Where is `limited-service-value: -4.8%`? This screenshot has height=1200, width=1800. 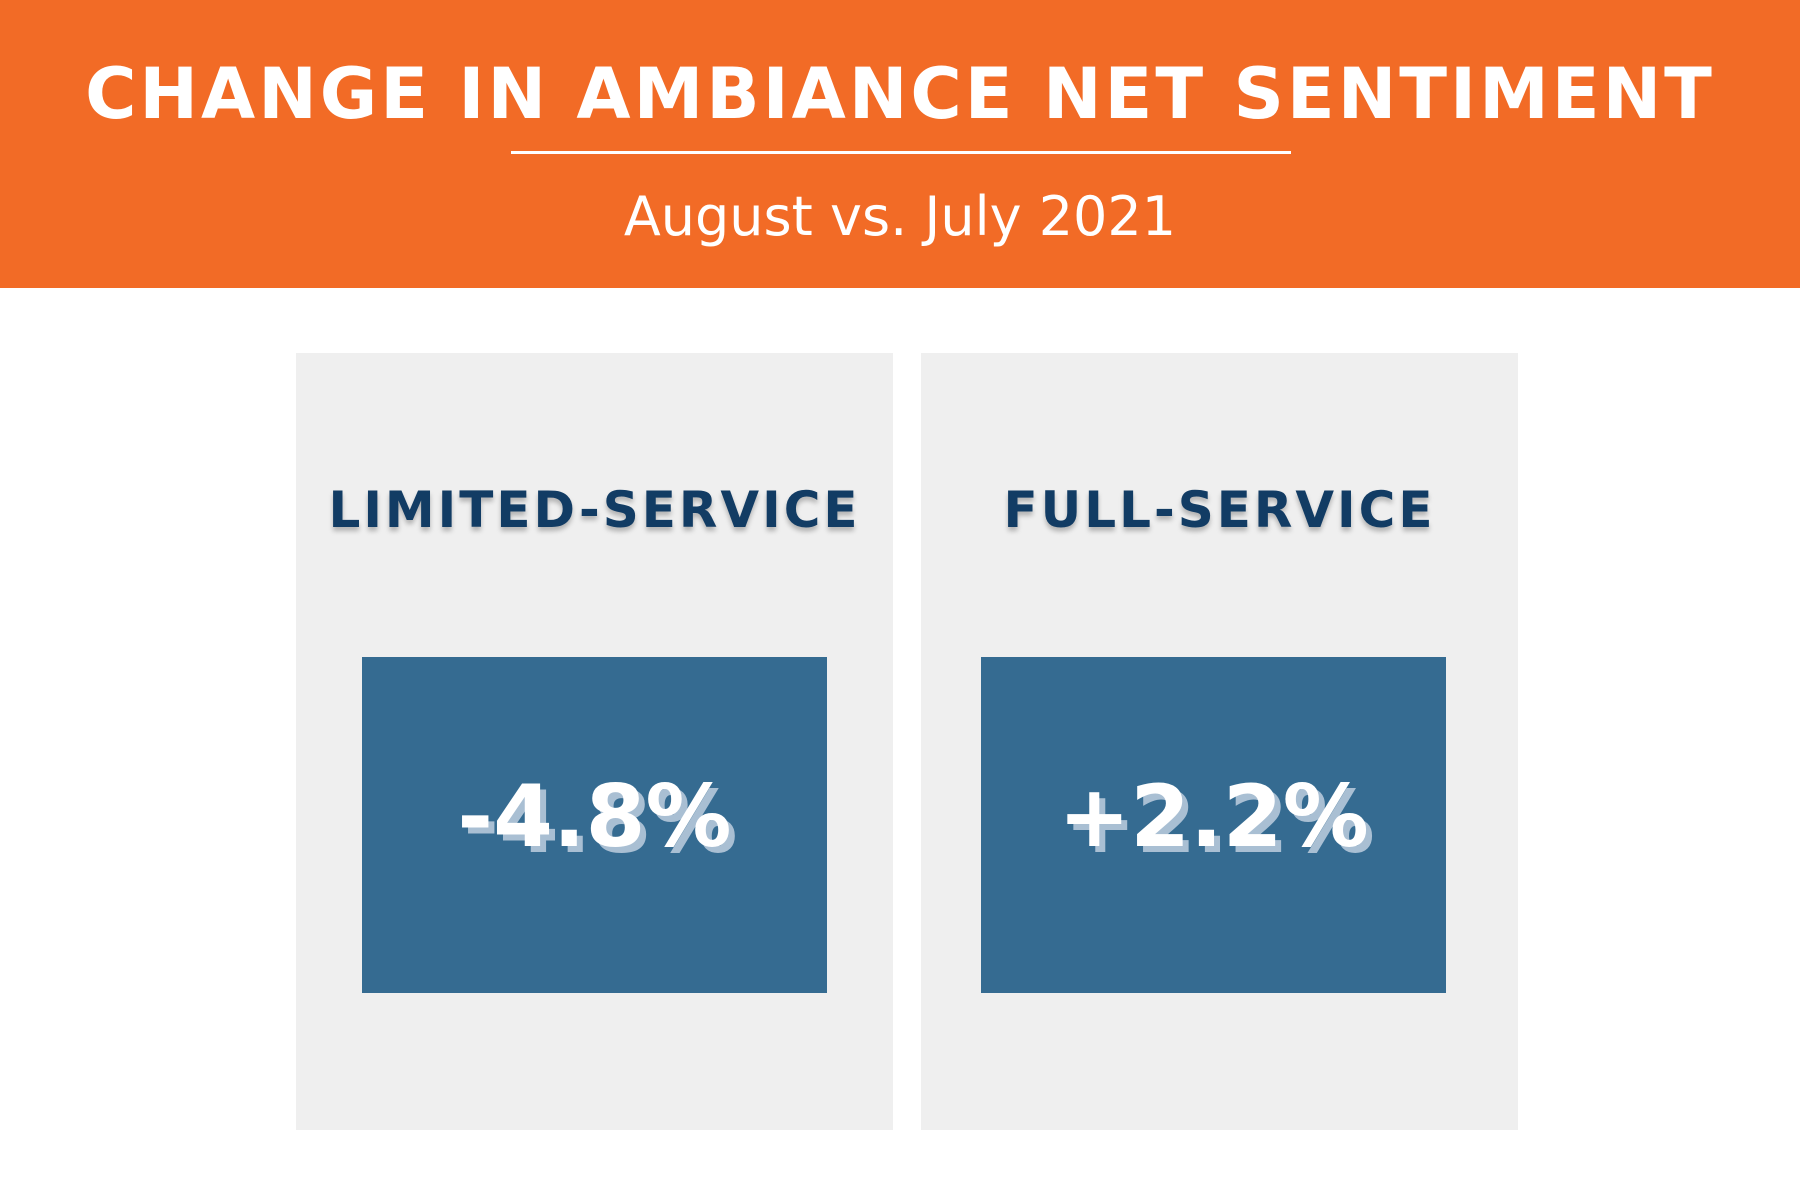
limited-service-value: -4.8% is located at coordinates (594, 817).